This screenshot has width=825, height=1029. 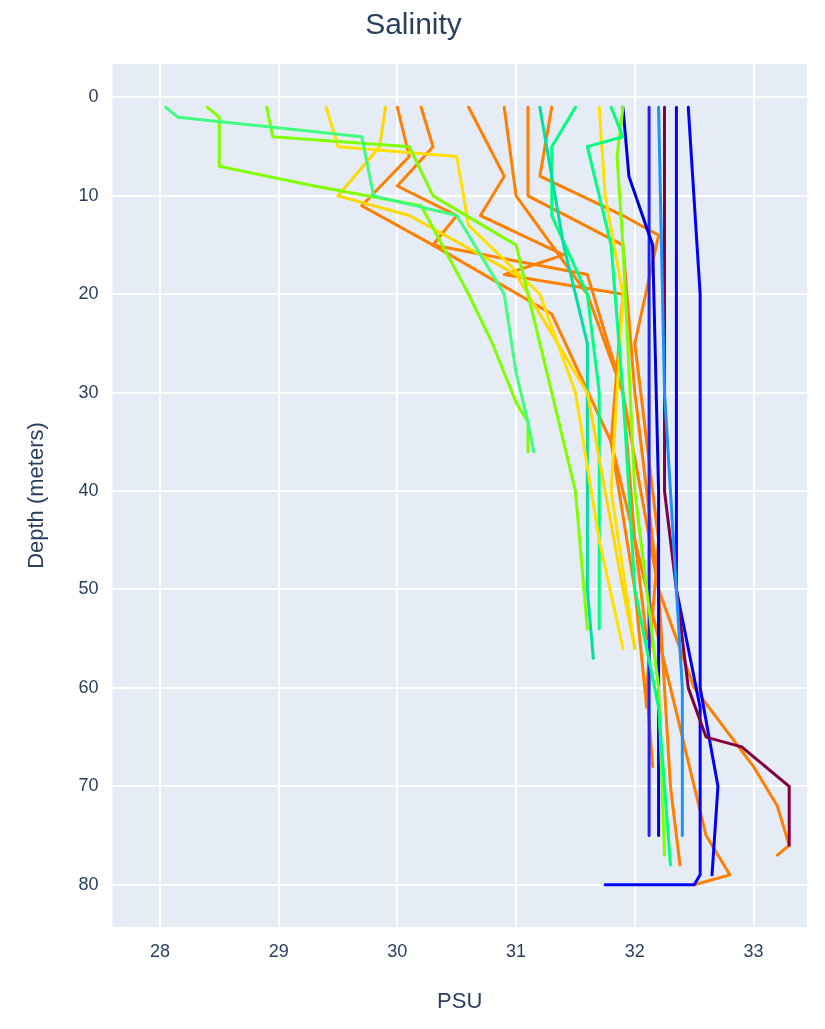 What do you see at coordinates (753, 950) in the screenshot?
I see `x-tick-label: 33` at bounding box center [753, 950].